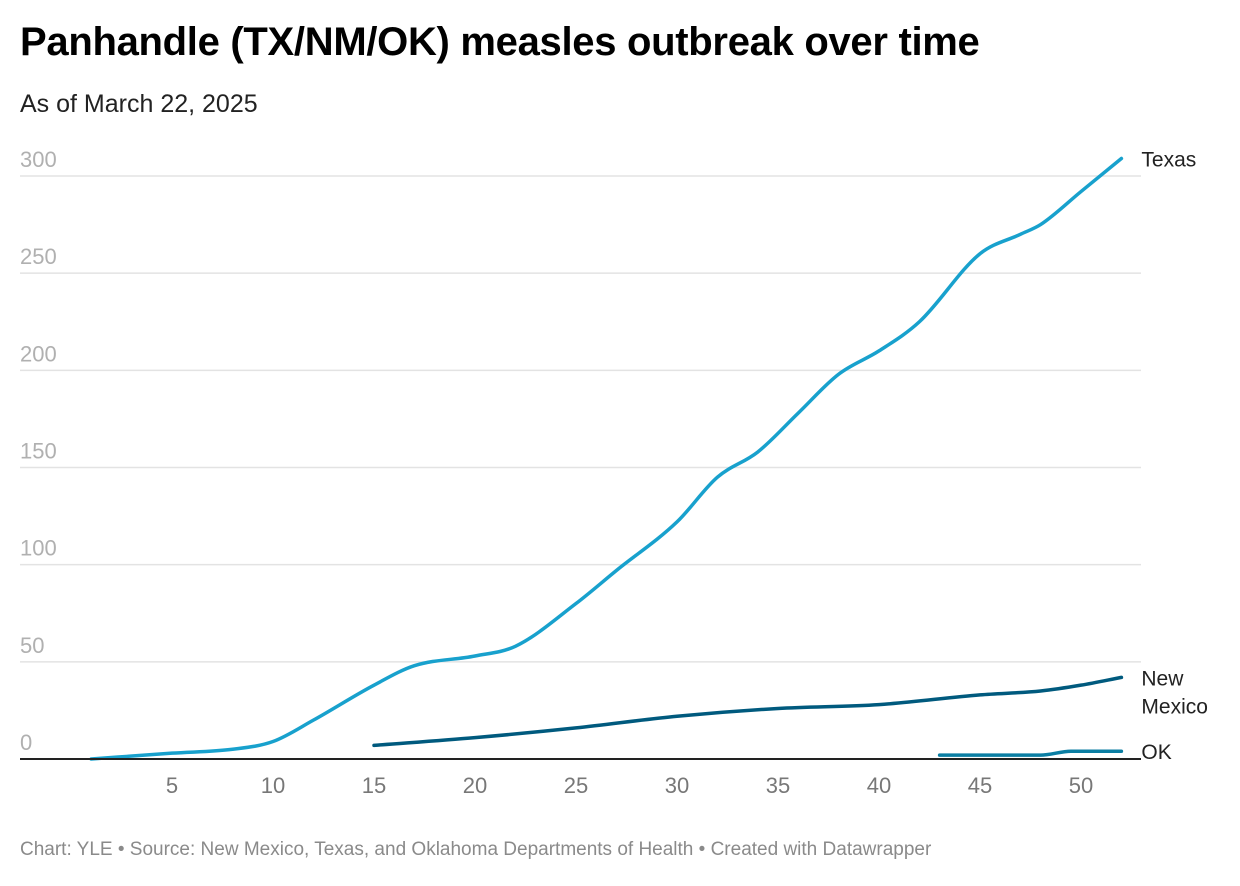 The width and height of the screenshot is (1240, 886). What do you see at coordinates (273, 785) in the screenshot?
I see `x-tick-label: 10` at bounding box center [273, 785].